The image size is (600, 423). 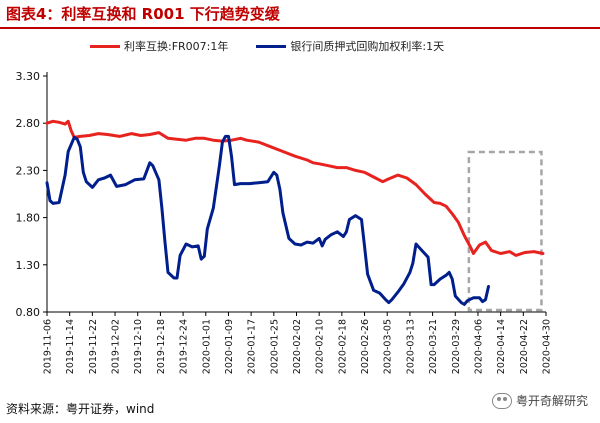 What do you see at coordinates (297, 346) in the screenshot?
I see `x-tick-label: 2020-02-02` at bounding box center [297, 346].